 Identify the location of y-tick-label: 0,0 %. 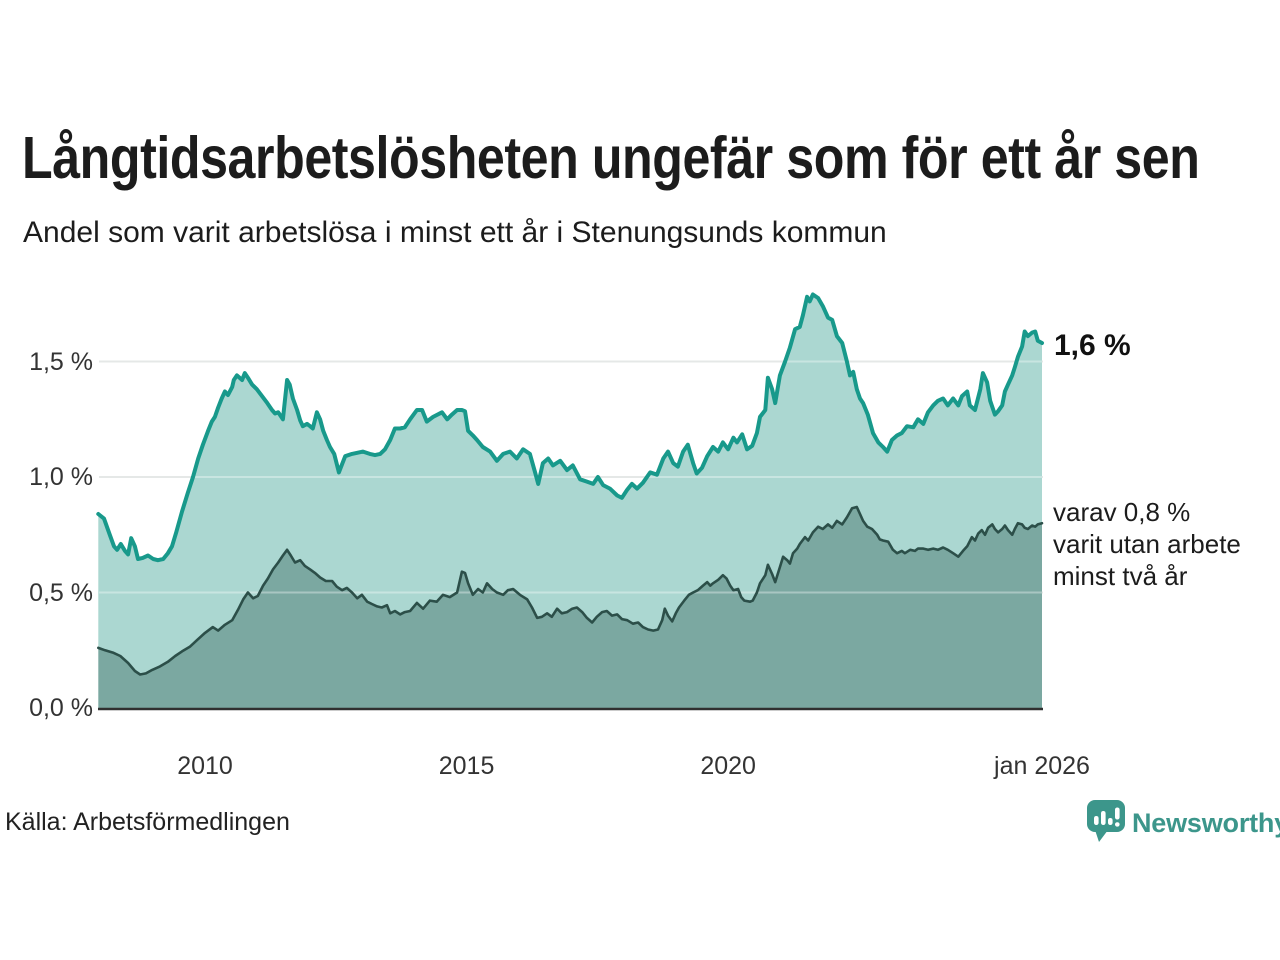
(61, 708).